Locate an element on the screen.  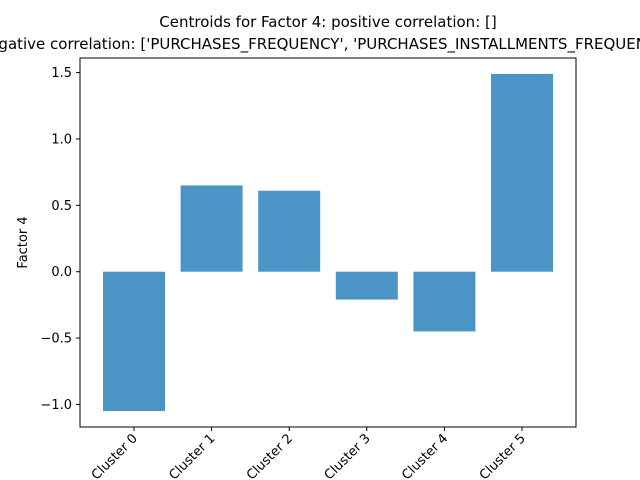
y-tick-label: −0.5 is located at coordinates (56, 339).